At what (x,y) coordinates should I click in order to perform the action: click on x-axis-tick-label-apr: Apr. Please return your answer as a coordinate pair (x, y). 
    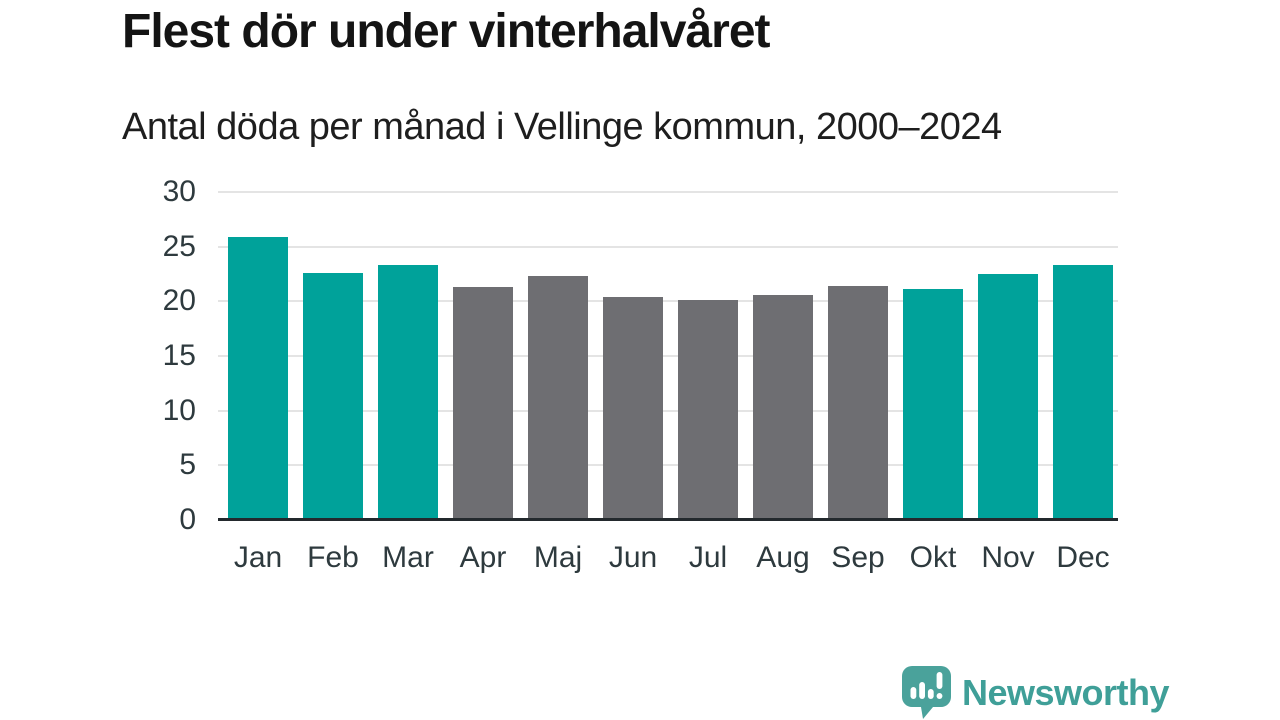
    Looking at the image, I should click on (483, 557).